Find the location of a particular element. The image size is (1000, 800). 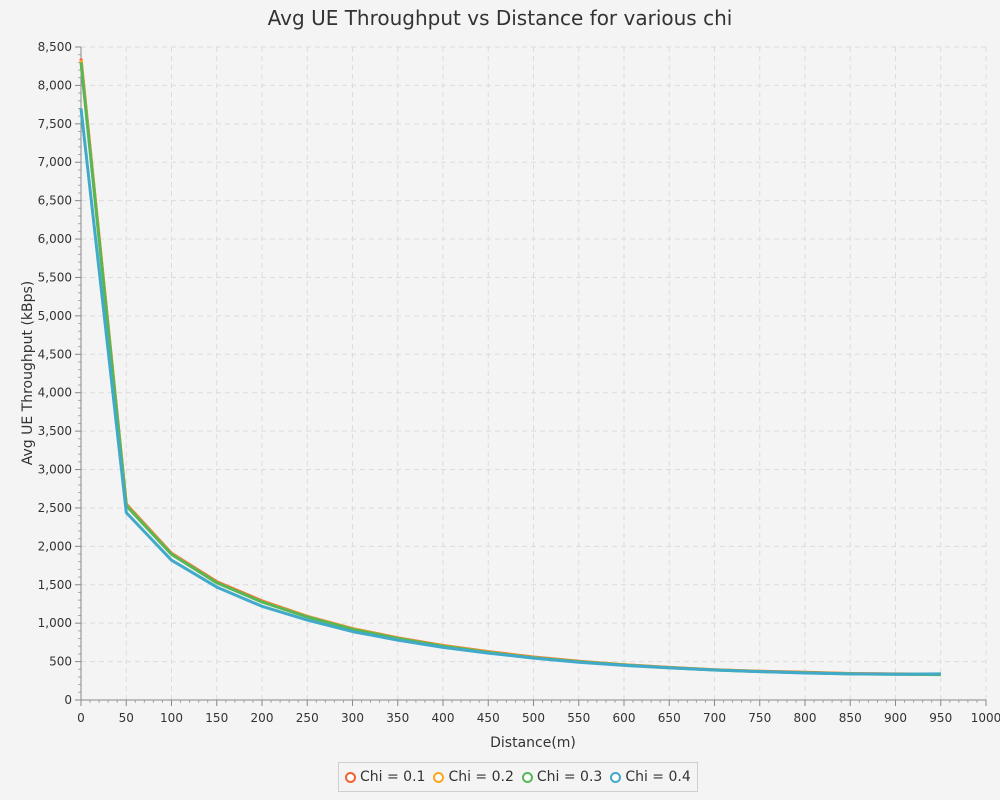

legend-item-chi-2: Chi = 0.2 is located at coordinates (473, 777).